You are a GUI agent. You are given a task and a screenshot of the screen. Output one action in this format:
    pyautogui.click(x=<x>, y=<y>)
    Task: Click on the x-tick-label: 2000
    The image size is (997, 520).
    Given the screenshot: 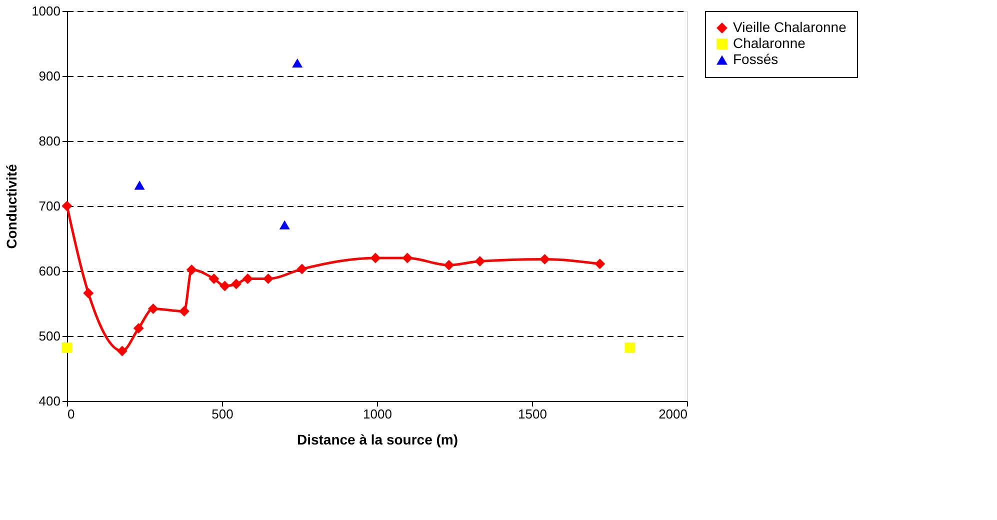 What is the action you would take?
    pyautogui.click(x=673, y=414)
    